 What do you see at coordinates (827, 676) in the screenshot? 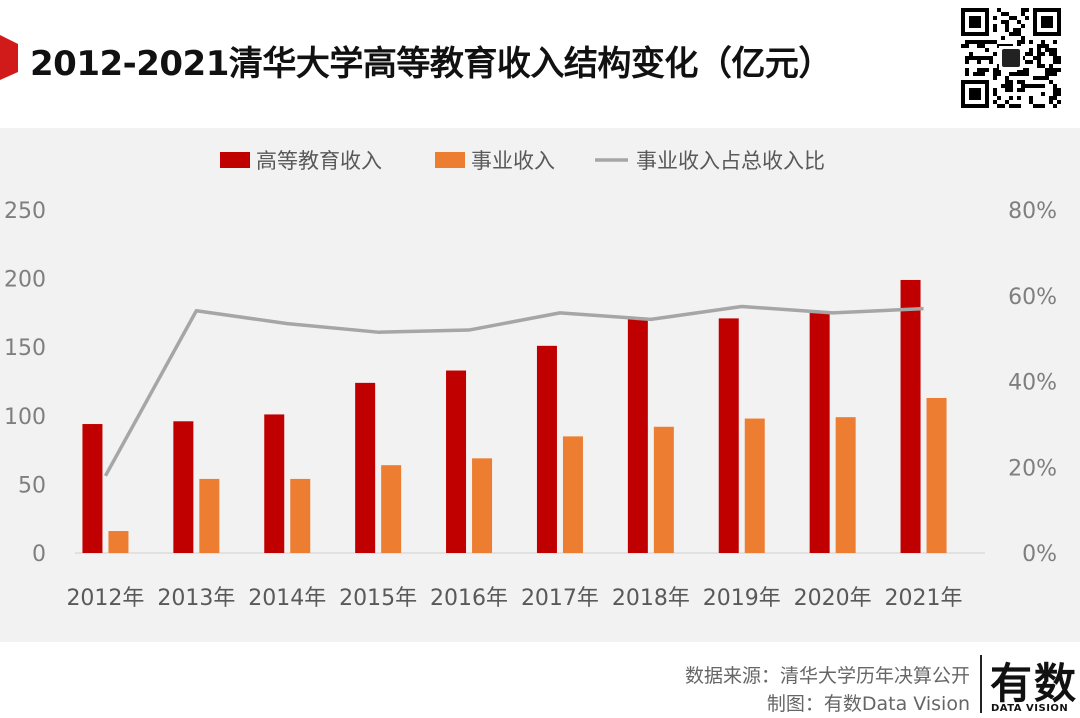
I see `source-note: 数据来源：清华大学历年决算公开` at bounding box center [827, 676].